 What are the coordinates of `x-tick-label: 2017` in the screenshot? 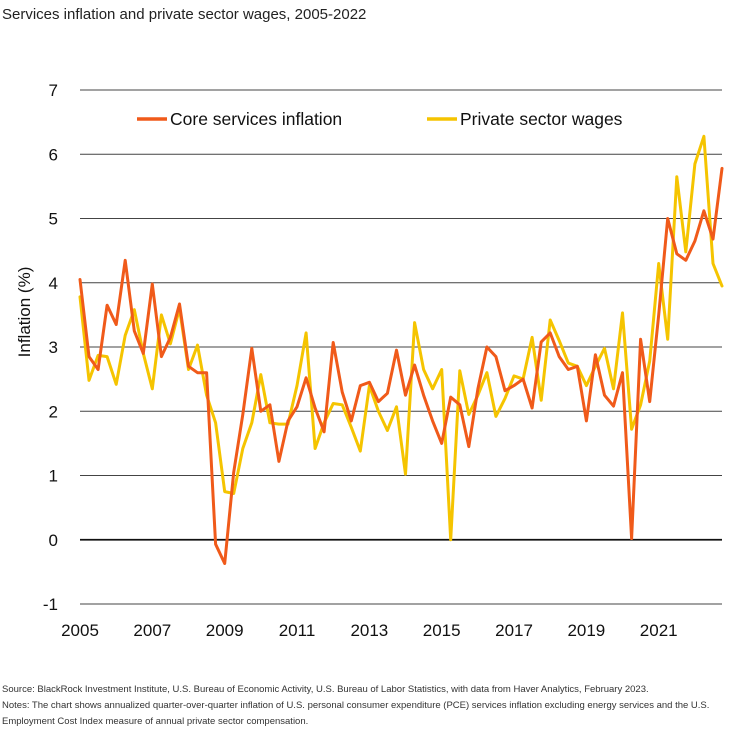 It's located at (514, 630).